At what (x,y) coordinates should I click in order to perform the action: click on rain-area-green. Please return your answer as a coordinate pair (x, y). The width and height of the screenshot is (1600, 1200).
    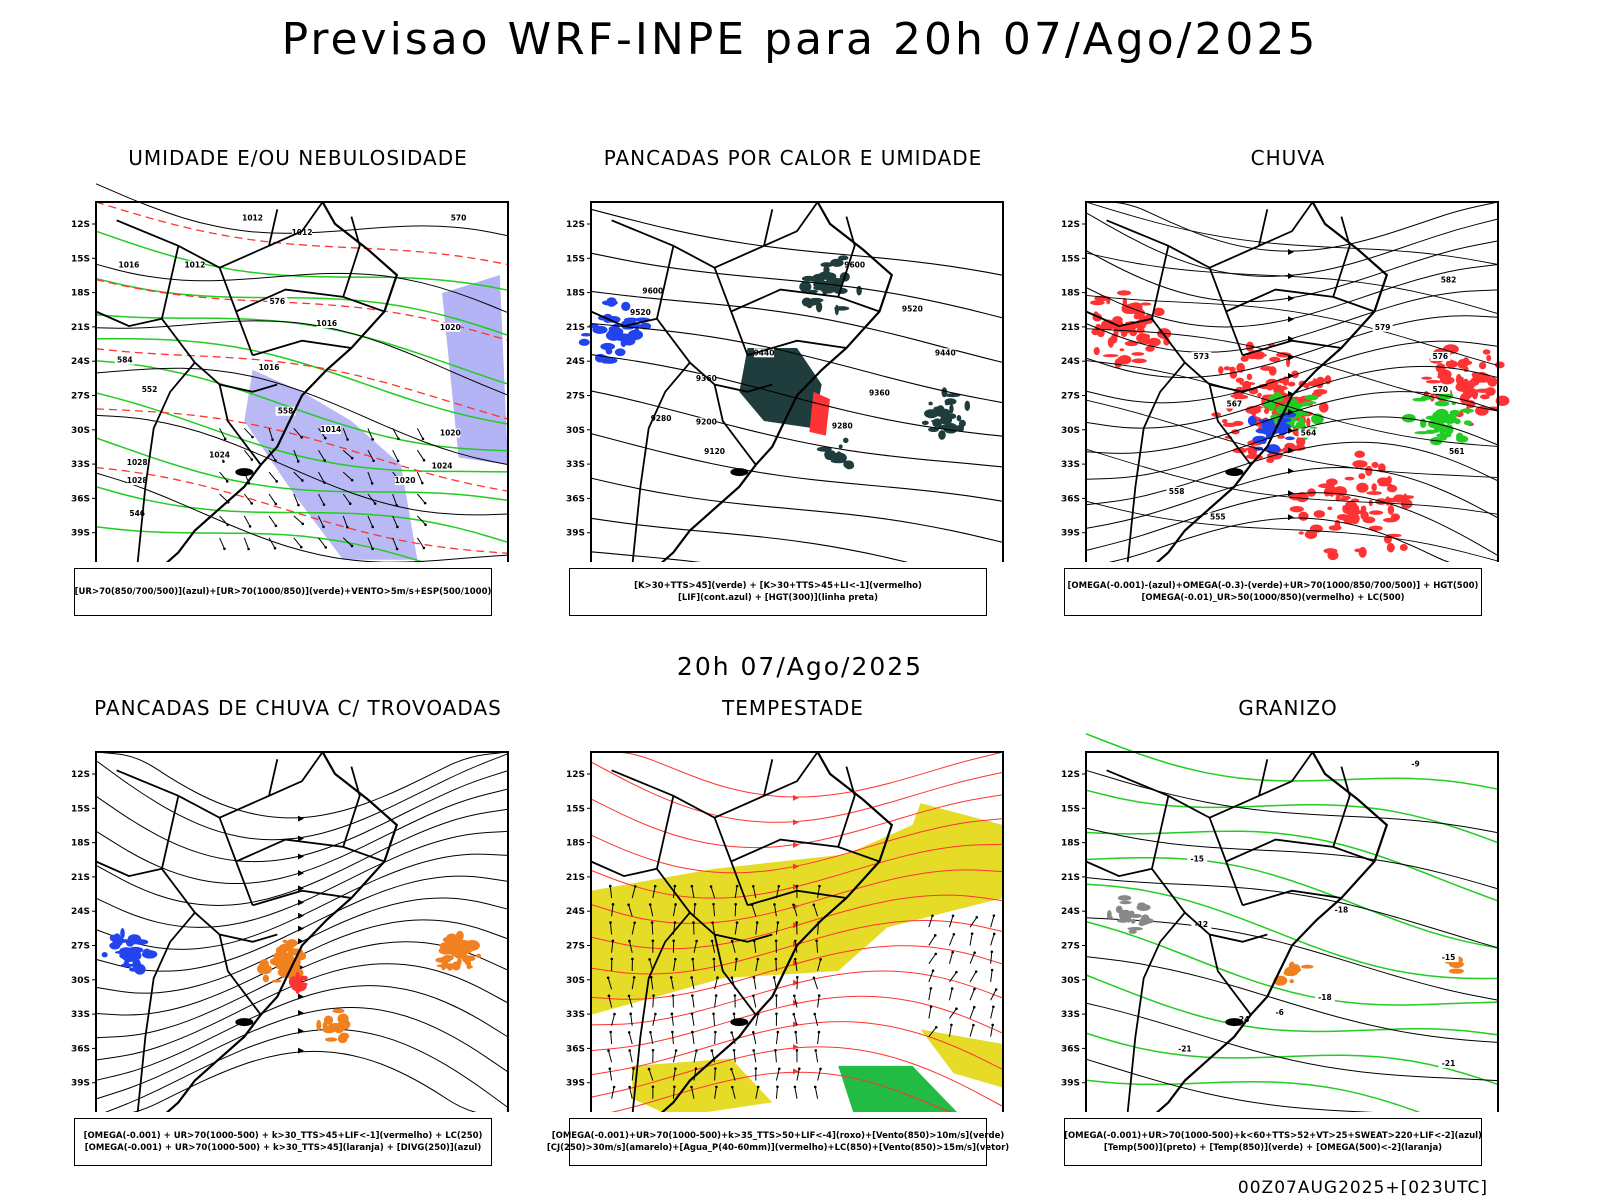
    Looking at the image, I should click on (1442, 403).